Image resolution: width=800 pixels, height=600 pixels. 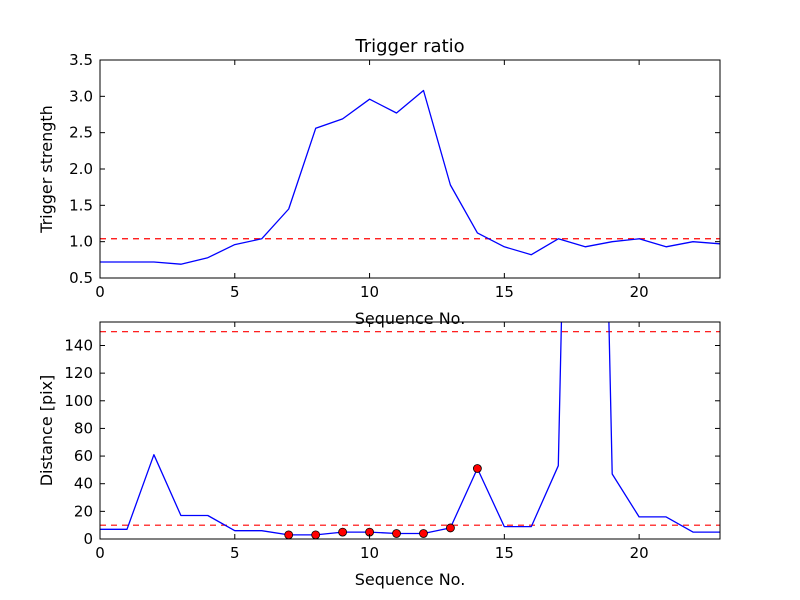 What do you see at coordinates (81, 242) in the screenshot?
I see `y-tick-label: 1.0` at bounding box center [81, 242].